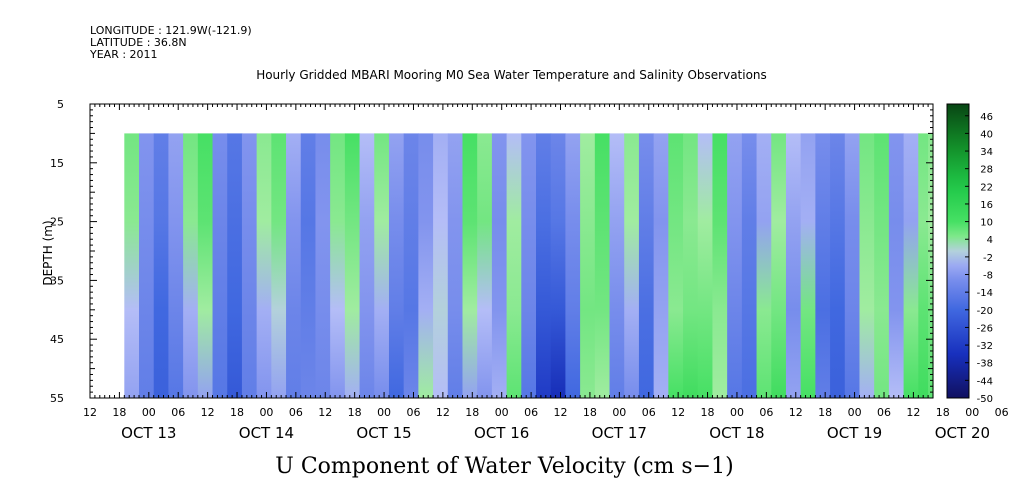 The width and height of the screenshot is (1009, 504). What do you see at coordinates (962, 433) in the screenshot?
I see `x-day-label: OCT 20` at bounding box center [962, 433].